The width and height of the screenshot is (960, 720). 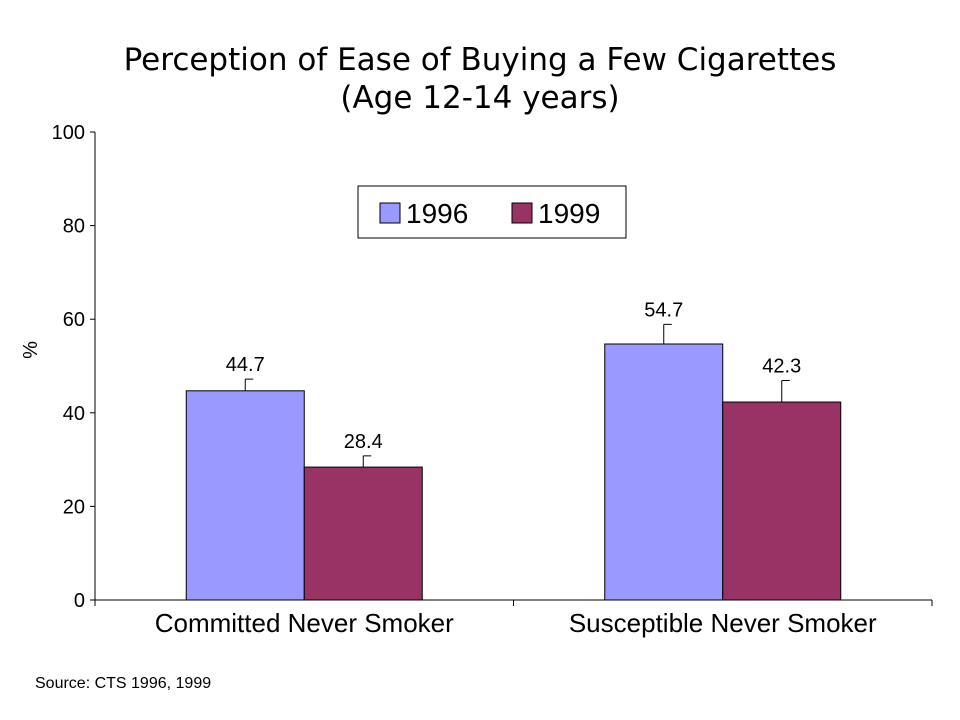 I want to click on data-label-1996-1: 44.7, so click(x=245, y=365).